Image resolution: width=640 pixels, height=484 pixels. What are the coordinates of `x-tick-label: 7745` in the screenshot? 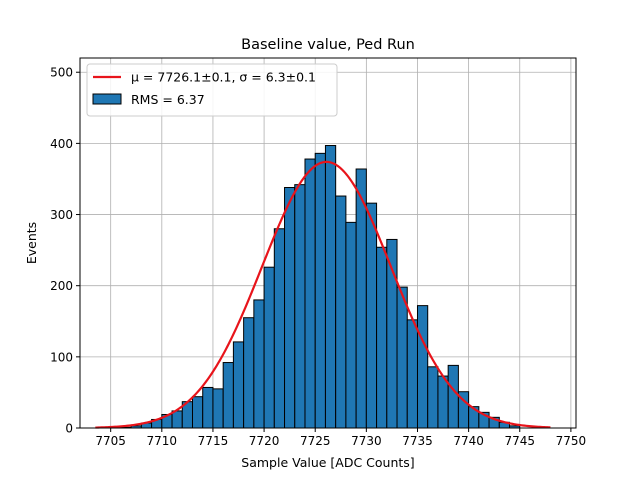 It's located at (519, 441).